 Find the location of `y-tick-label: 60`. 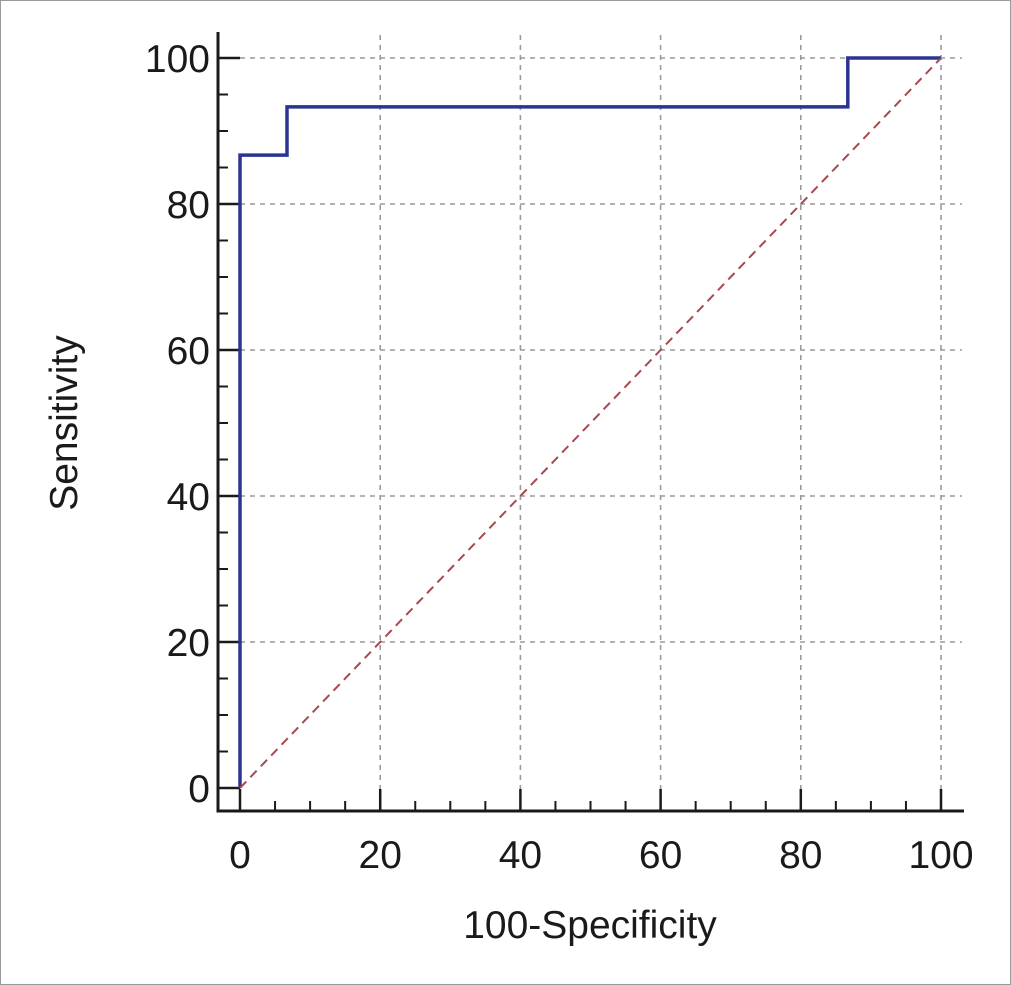

y-tick-label: 60 is located at coordinates (188, 351).